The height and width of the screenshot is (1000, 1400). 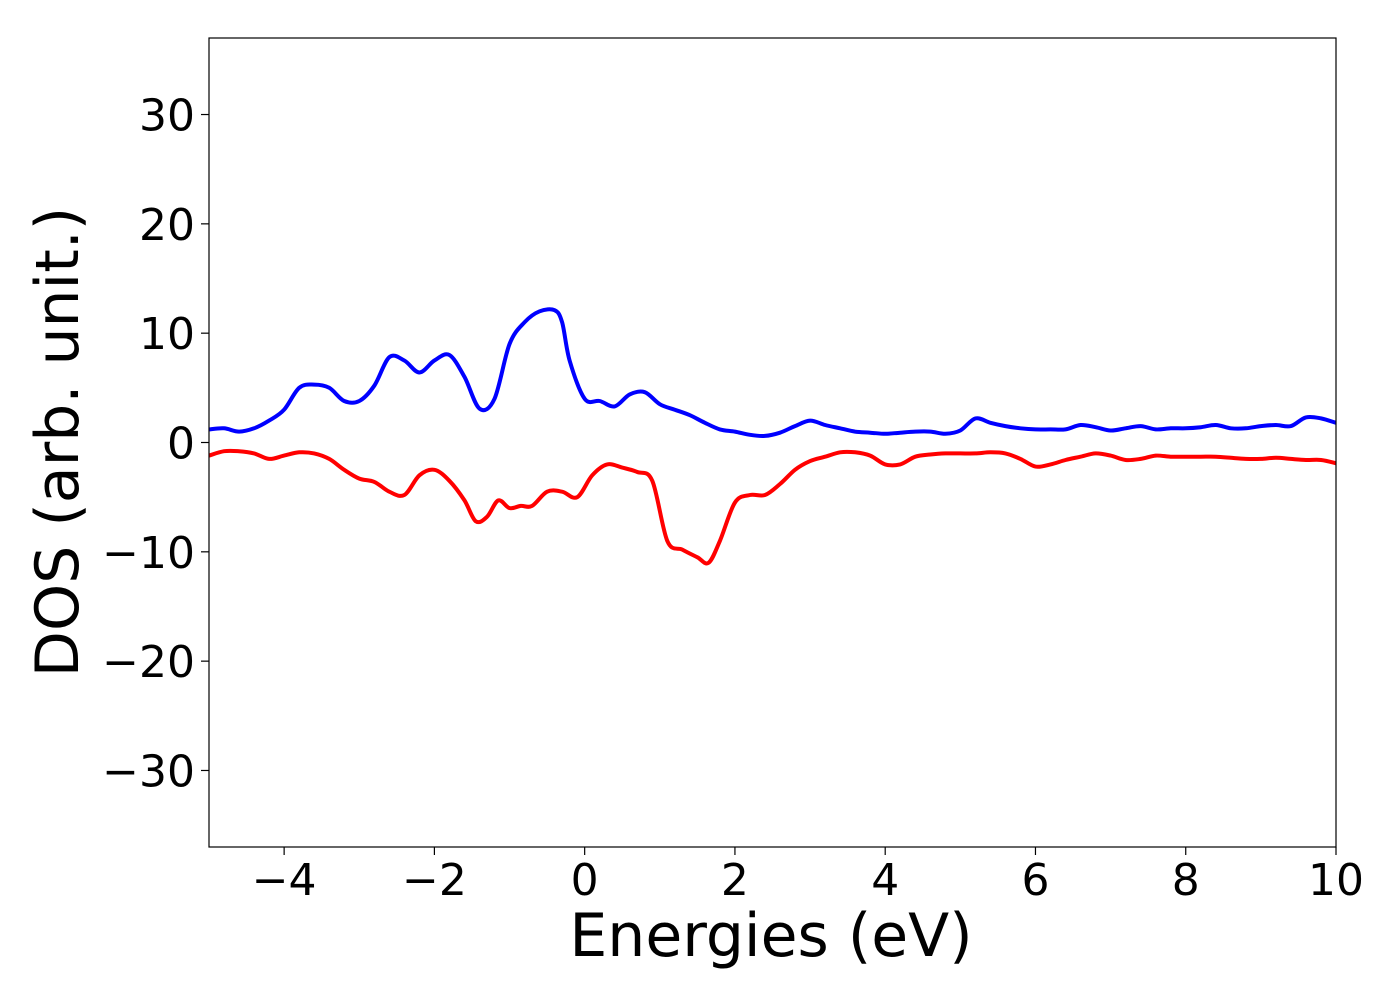 I want to click on y-tick-label: 0, so click(x=181, y=444).